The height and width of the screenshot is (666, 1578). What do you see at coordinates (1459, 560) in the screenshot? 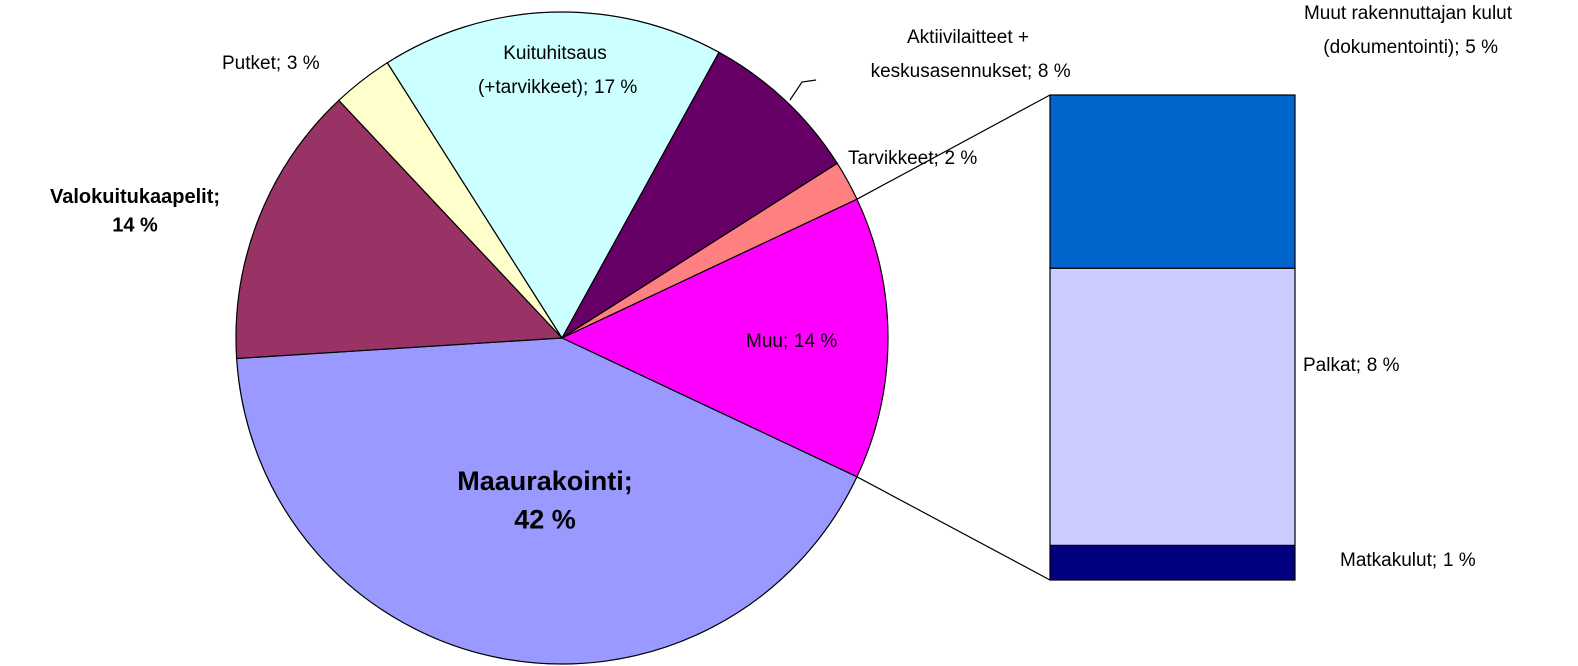
I see `value-label: 1 %` at bounding box center [1459, 560].